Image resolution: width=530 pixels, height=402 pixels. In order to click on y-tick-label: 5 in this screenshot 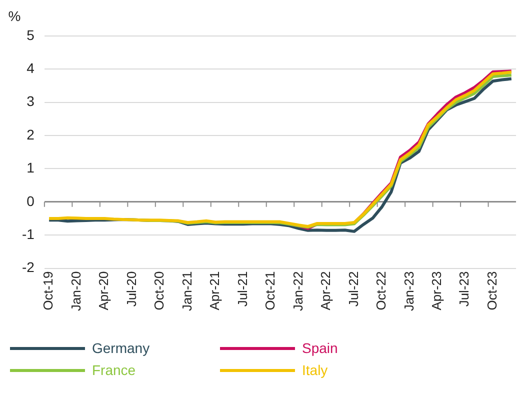, I will do `click(30, 34)`.